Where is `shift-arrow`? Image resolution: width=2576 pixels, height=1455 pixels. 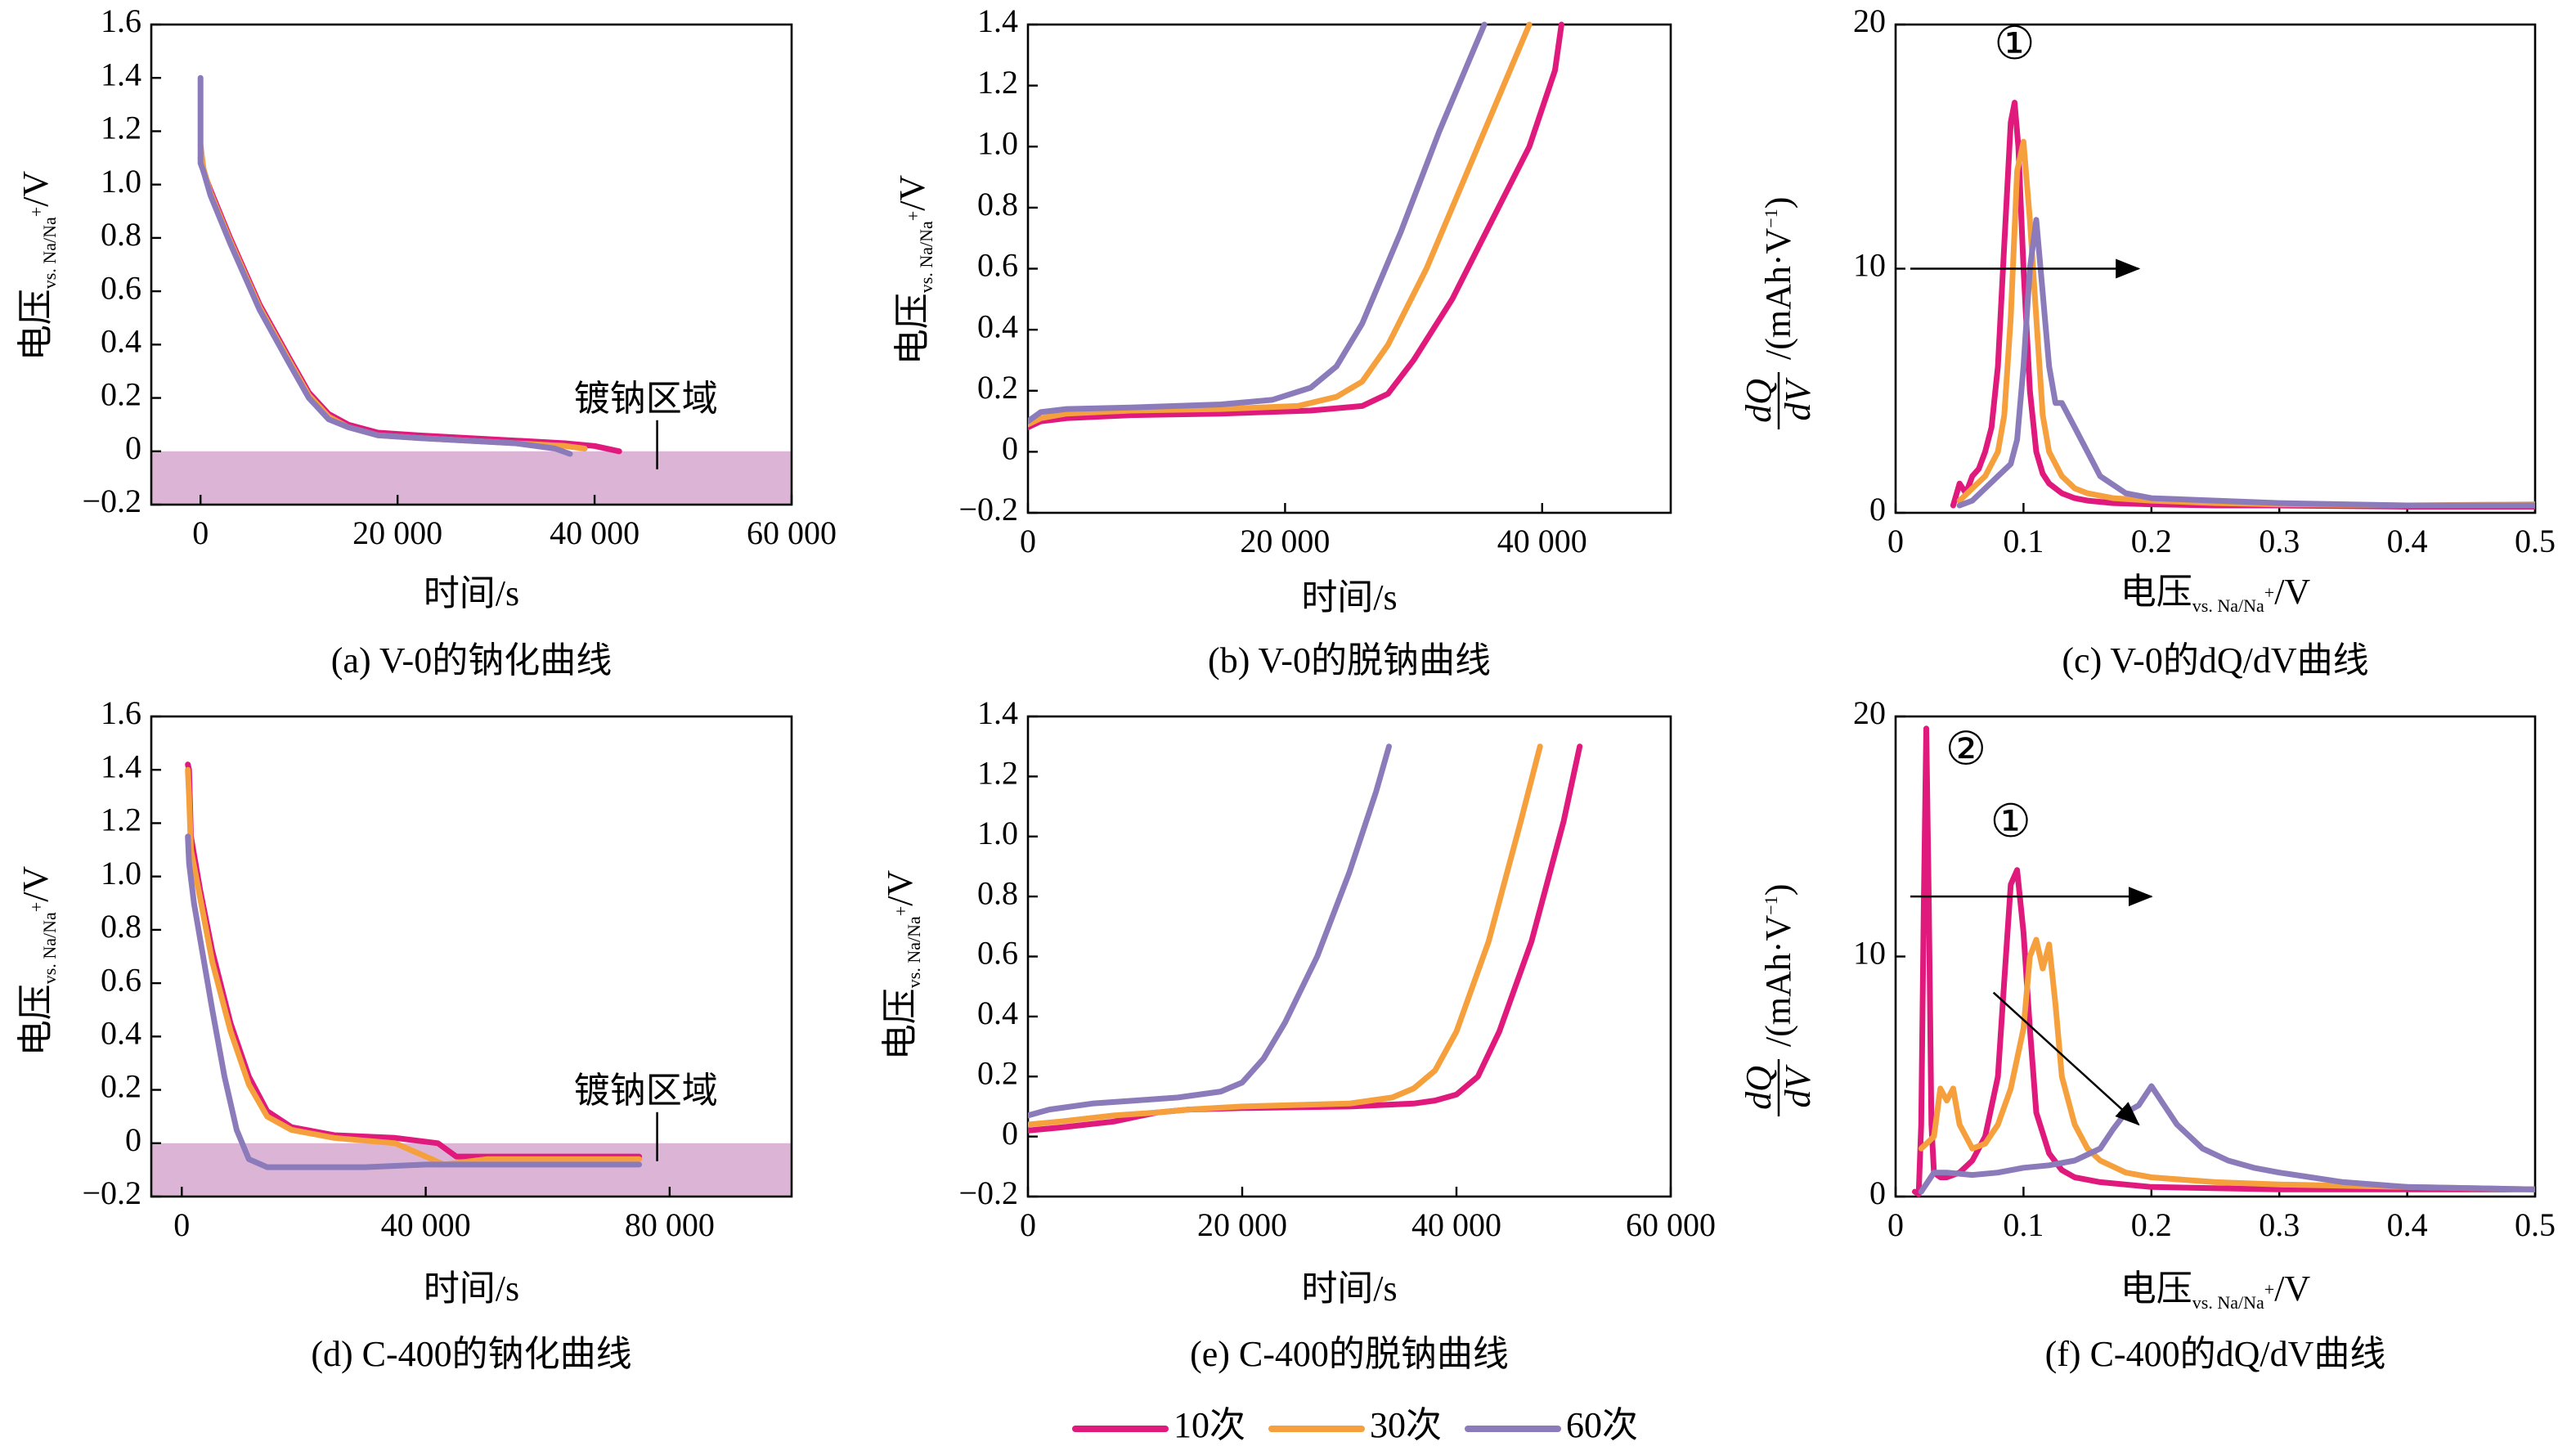 shift-arrow is located at coordinates (2066, 1058).